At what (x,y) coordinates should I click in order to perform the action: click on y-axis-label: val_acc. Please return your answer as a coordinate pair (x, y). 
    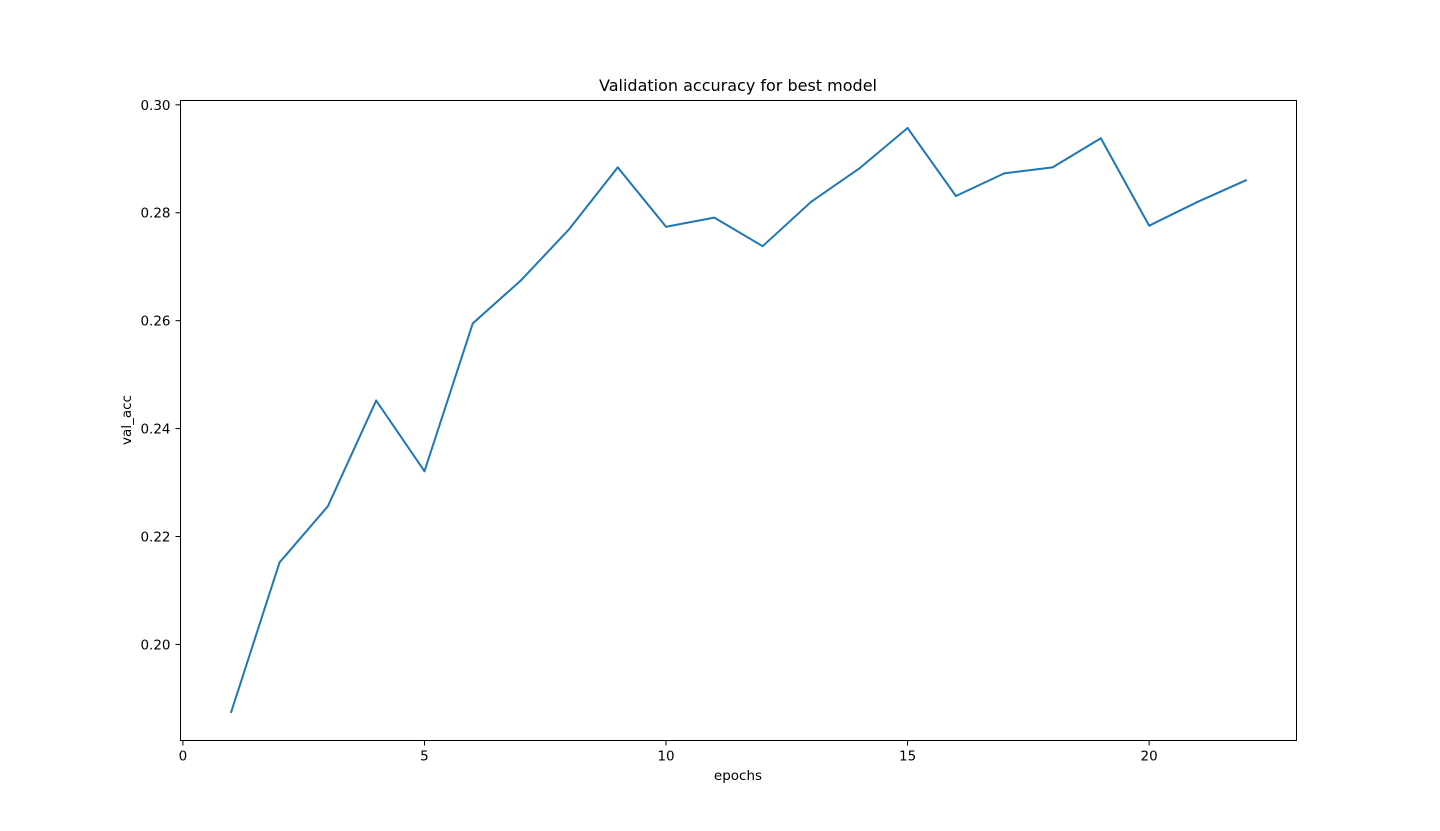
    Looking at the image, I should click on (127, 420).